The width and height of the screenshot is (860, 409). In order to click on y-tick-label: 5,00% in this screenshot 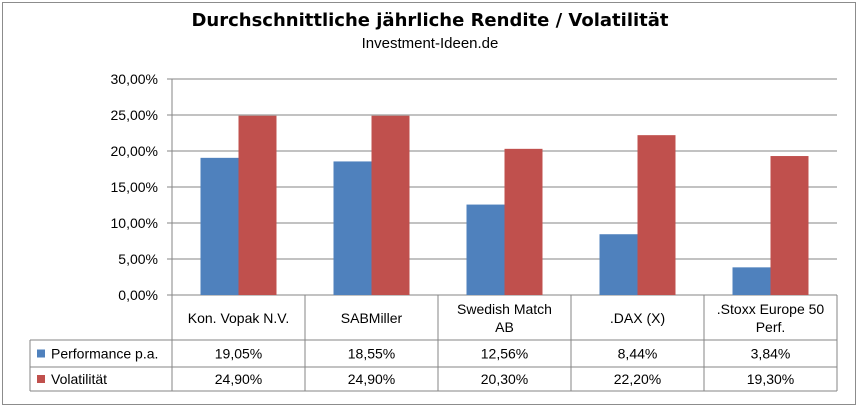, I will do `click(138, 259)`.